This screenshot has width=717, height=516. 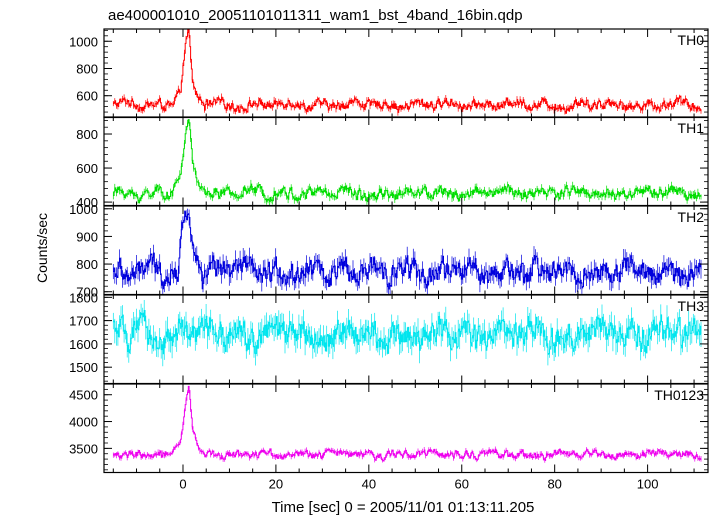 What do you see at coordinates (87, 292) in the screenshot?
I see `y-tick-label: 700` at bounding box center [87, 292].